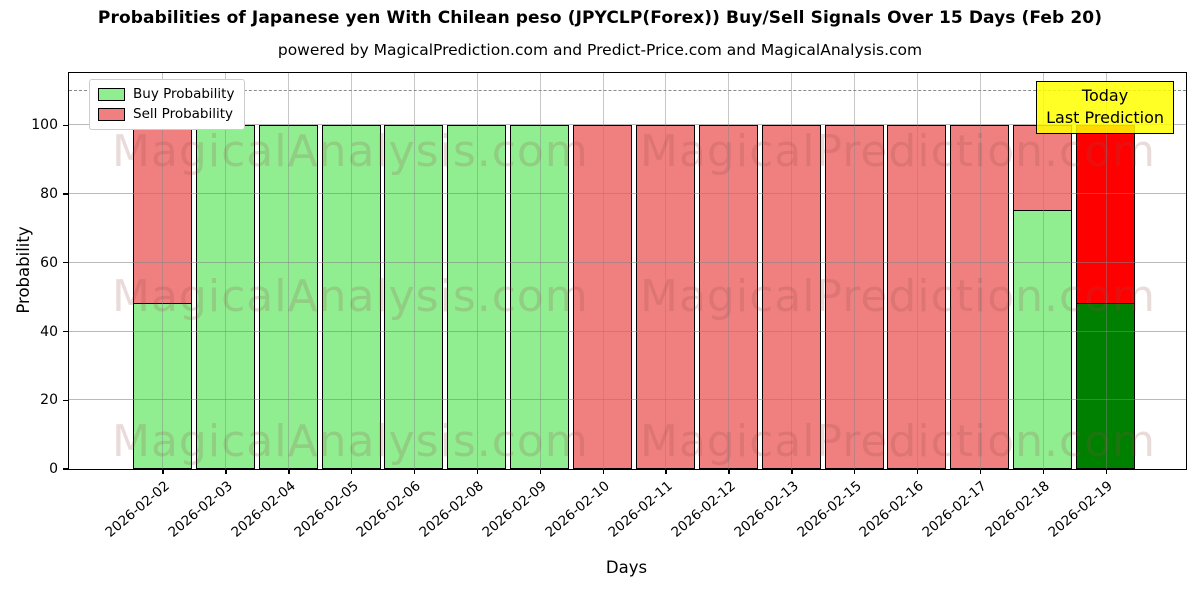  Describe the element at coordinates (452, 509) in the screenshot. I see `x-tick-label: 2026-02-08` at that location.